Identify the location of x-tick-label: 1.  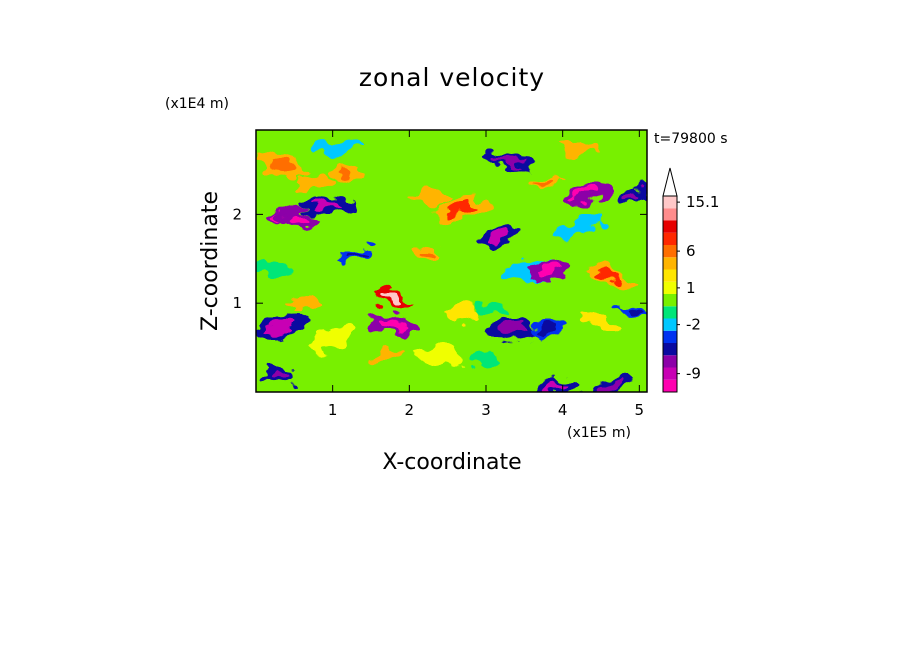
(333, 410).